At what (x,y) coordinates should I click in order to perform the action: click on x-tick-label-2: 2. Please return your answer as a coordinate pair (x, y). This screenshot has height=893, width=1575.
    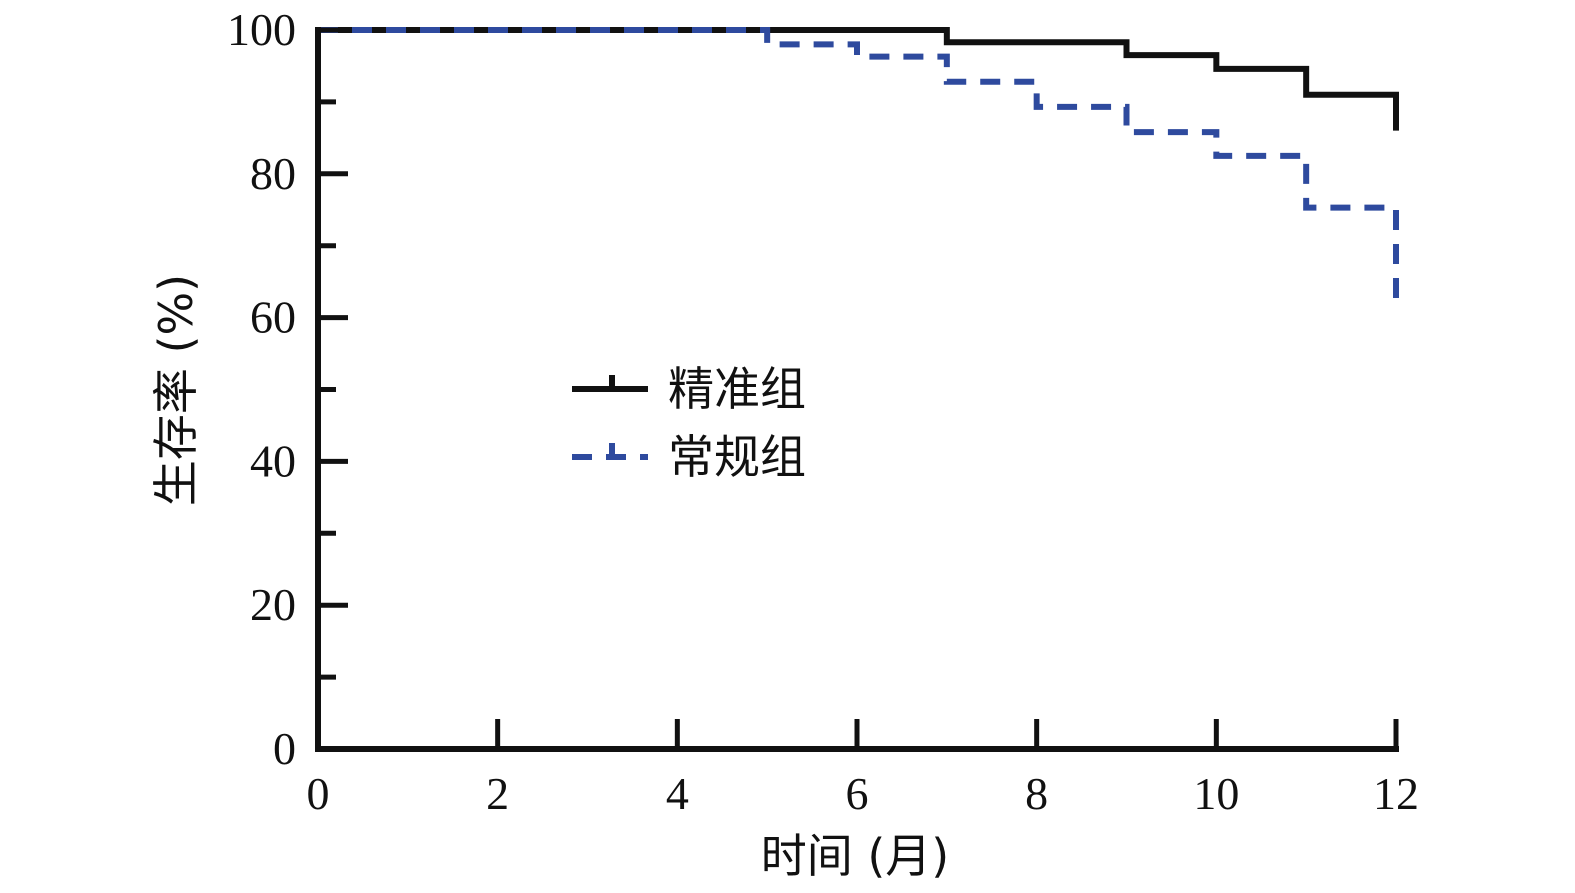
    Looking at the image, I should click on (497, 793).